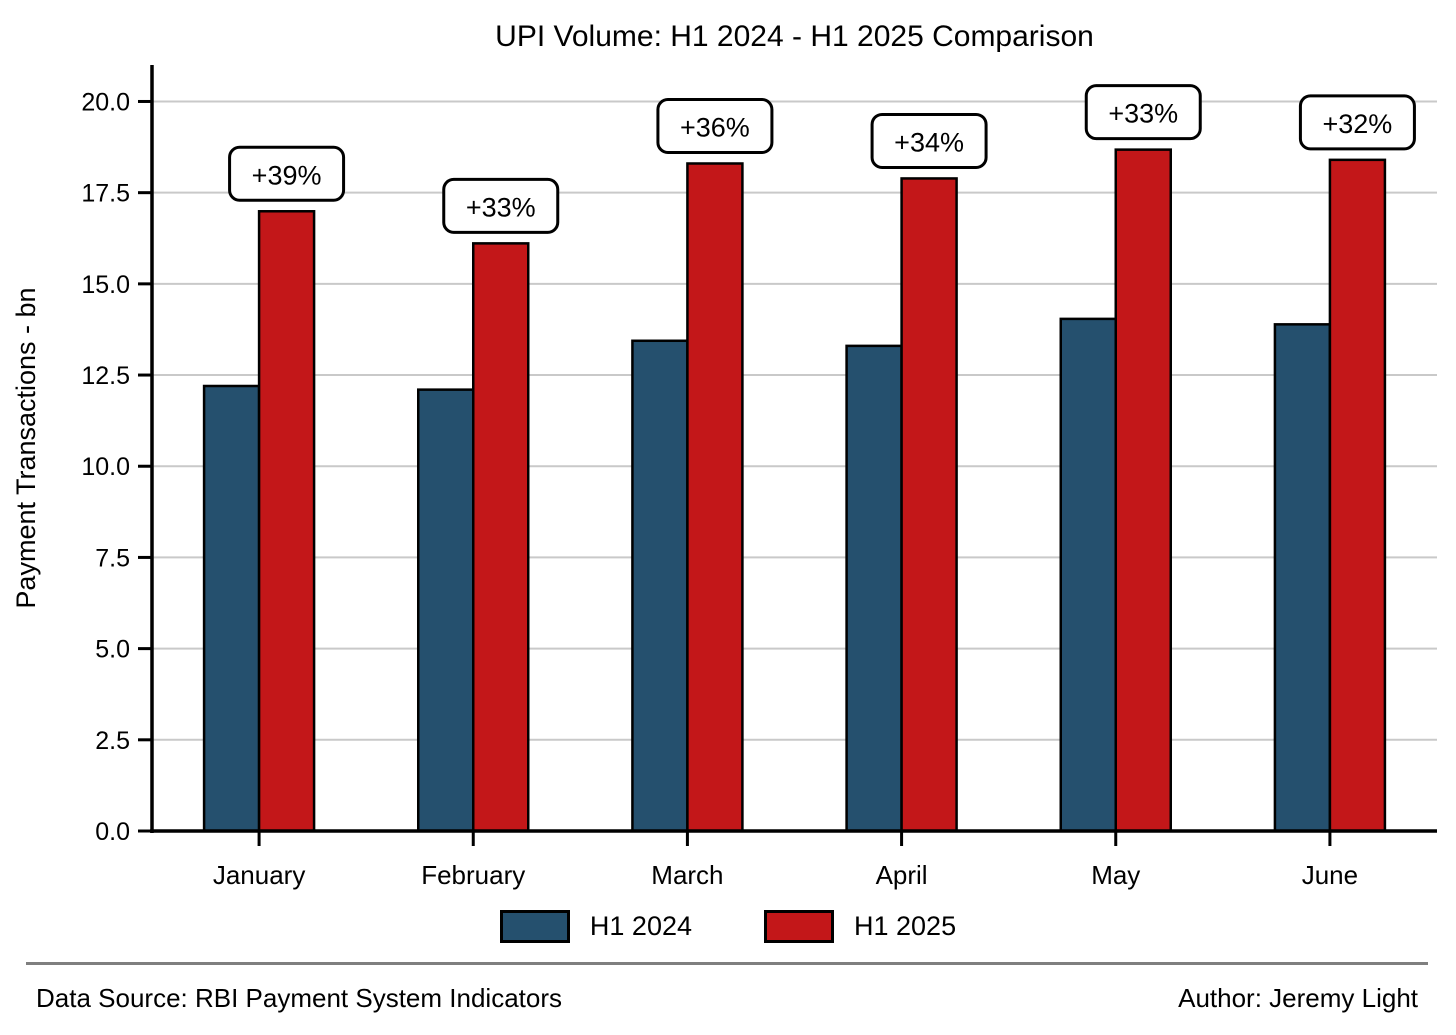  I want to click on author-note: Author: Jeremy Light, so click(1298, 998).